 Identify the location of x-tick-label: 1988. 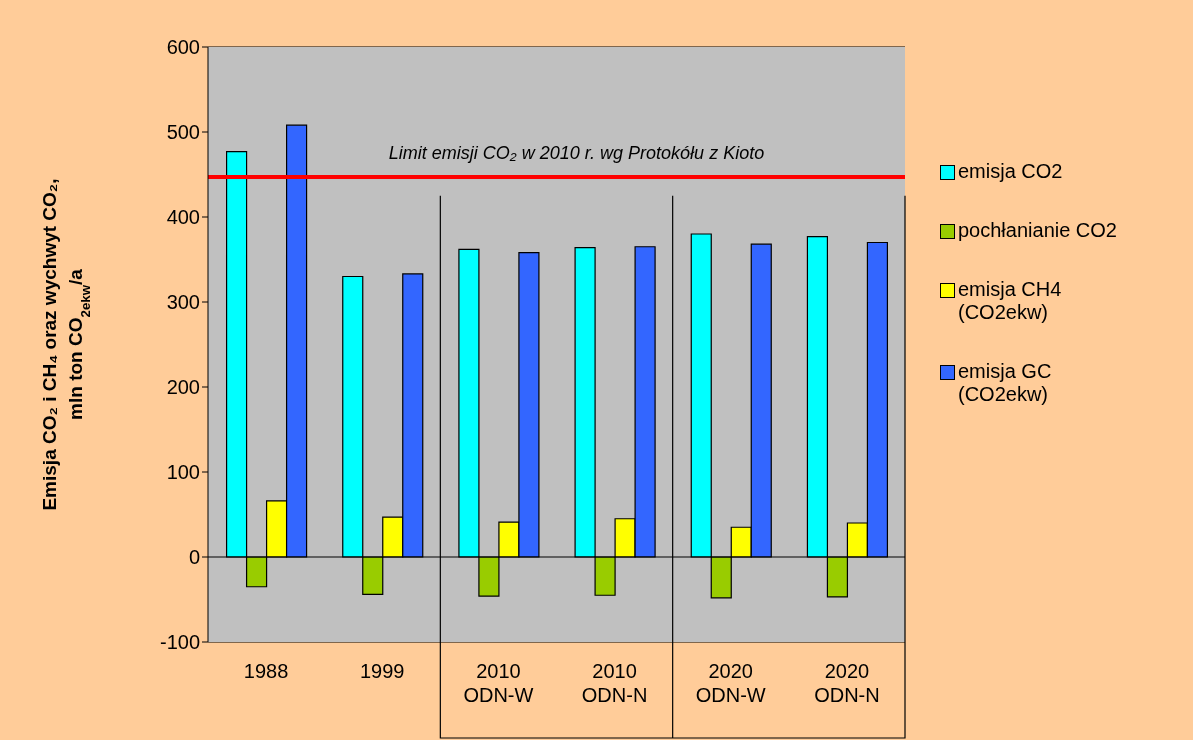
(266, 671).